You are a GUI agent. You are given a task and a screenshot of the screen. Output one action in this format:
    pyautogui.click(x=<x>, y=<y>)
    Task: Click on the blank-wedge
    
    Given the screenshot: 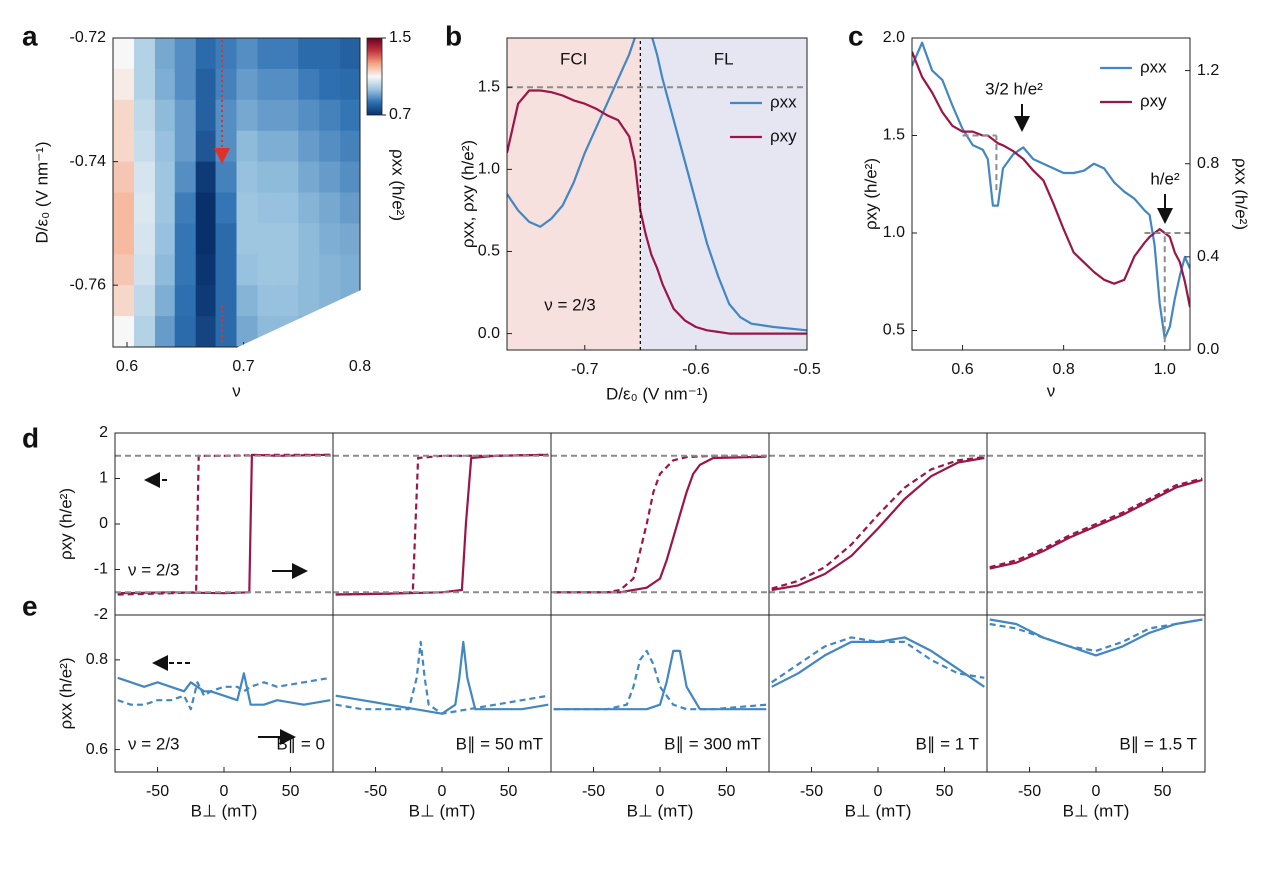 What is the action you would take?
    pyautogui.click(x=298, y=319)
    